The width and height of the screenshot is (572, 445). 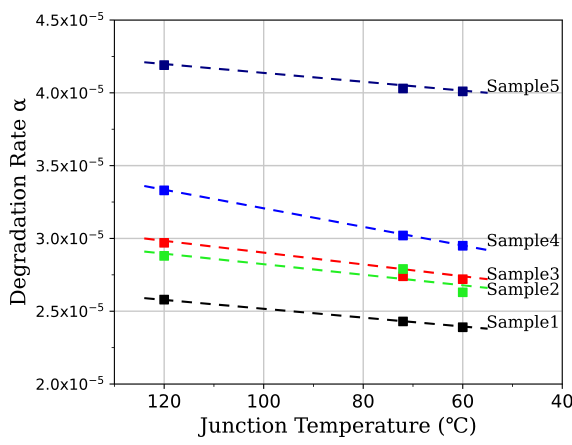 I want to click on x-axis-title: Junction Temperature (℃), so click(x=337, y=426).